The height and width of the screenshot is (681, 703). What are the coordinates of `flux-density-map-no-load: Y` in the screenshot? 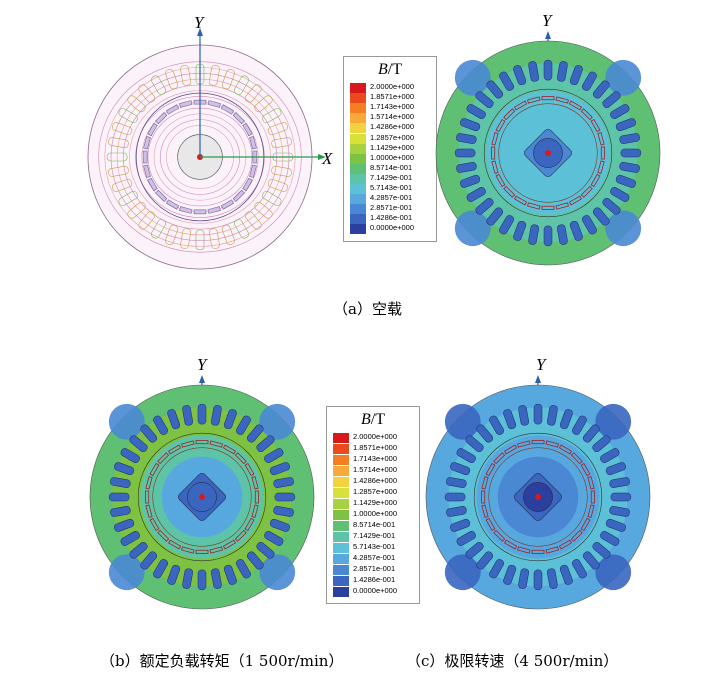 It's located at (548, 138).